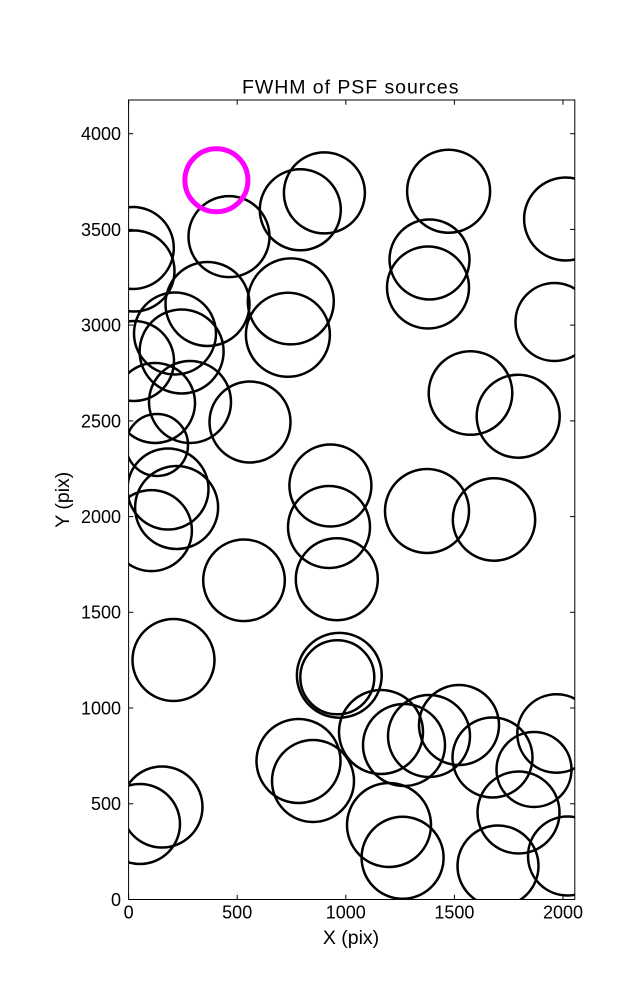  What do you see at coordinates (350, 88) in the screenshot?
I see `svg-text: FWHM of PSF sources` at bounding box center [350, 88].